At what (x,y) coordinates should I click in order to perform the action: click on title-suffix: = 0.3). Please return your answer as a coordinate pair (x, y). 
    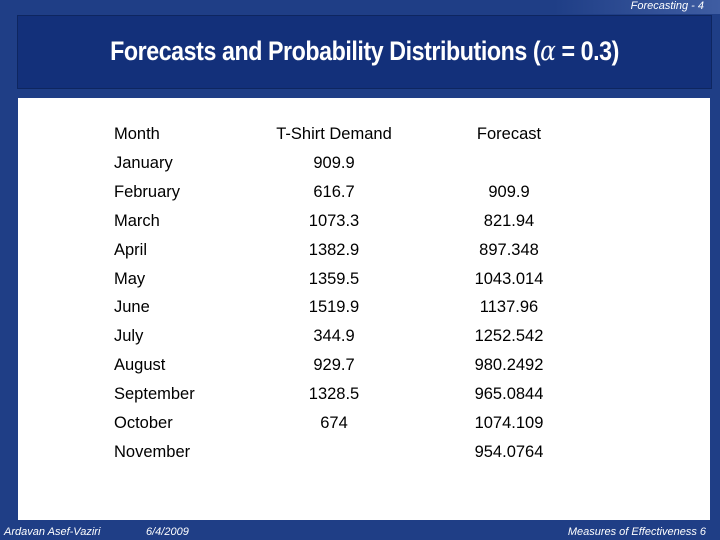
    Looking at the image, I should click on (587, 51).